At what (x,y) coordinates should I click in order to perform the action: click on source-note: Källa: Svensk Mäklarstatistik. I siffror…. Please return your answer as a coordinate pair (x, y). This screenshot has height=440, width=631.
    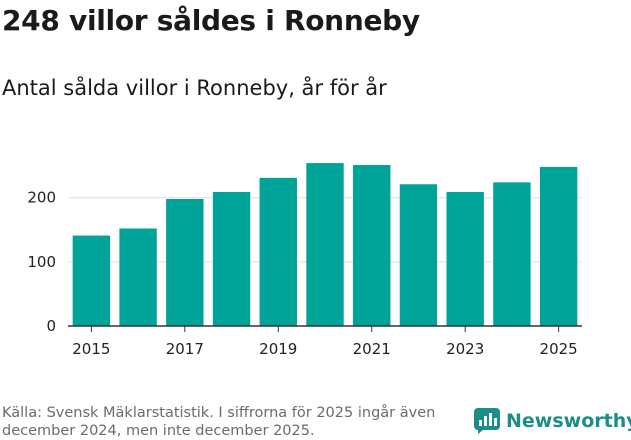
    Looking at the image, I should click on (219, 422).